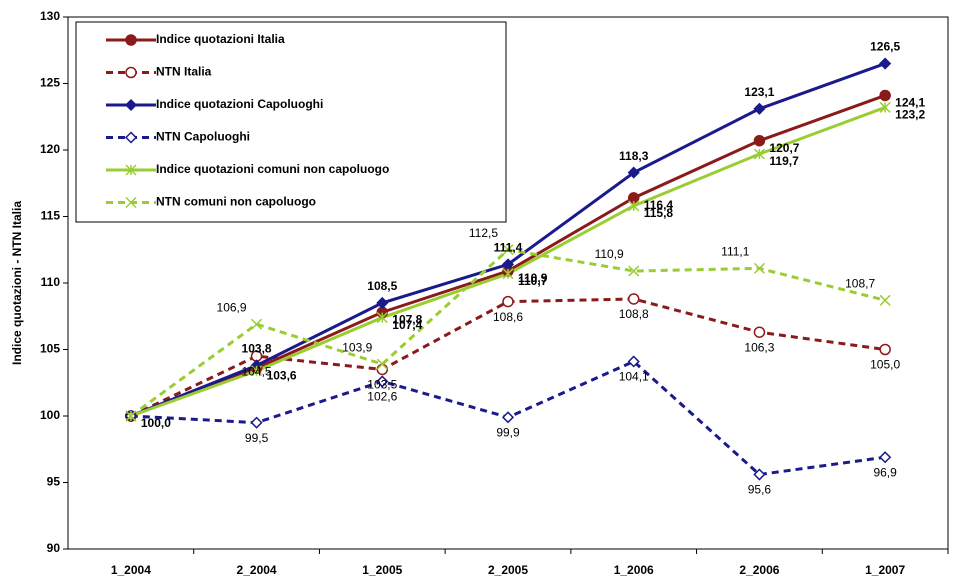 Image resolution: width=966 pixels, height=583 pixels. I want to click on data-label: 108,7, so click(860, 283).